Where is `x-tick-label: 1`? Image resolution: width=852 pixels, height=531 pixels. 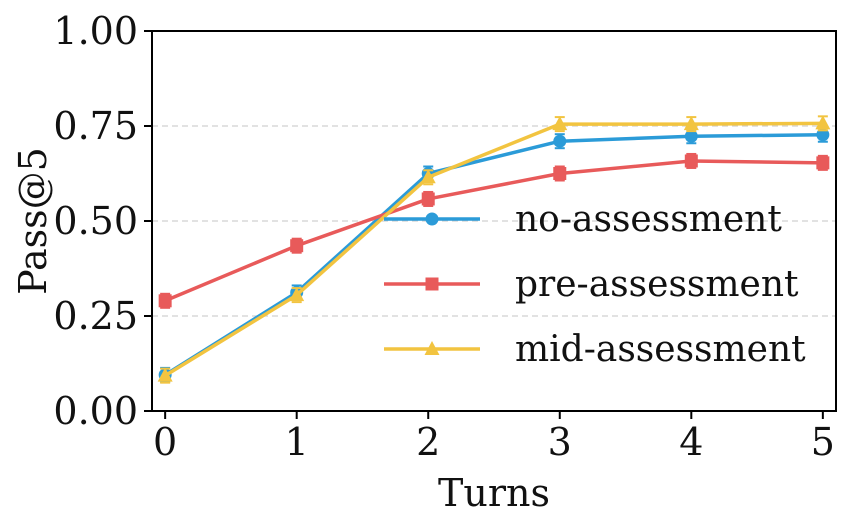
x-tick-label: 1 is located at coordinates (297, 442).